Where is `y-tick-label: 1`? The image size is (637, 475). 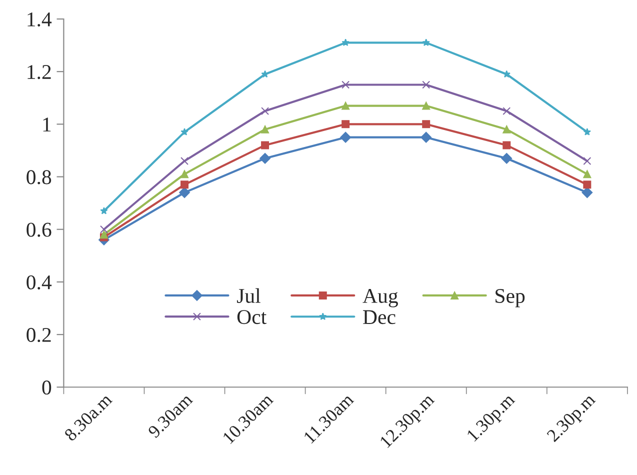 y-tick-label: 1 is located at coordinates (47, 125).